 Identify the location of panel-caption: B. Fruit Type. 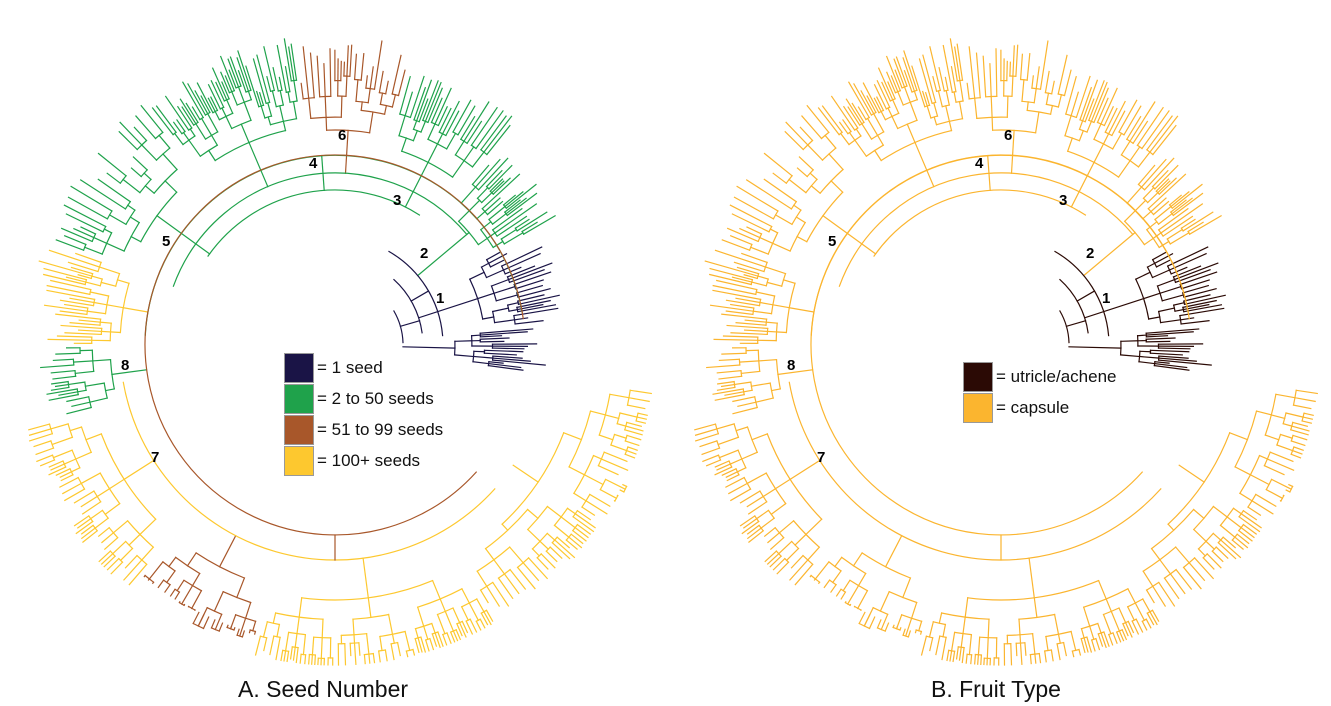
(996, 689).